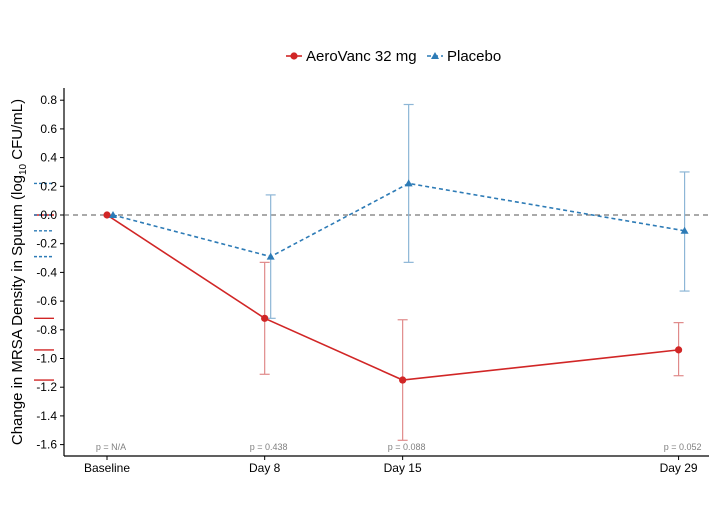 The height and width of the screenshot is (510, 719). I want to click on x-tick-labels: Baseline Day 8 Day 15 Day 29, so click(391, 468).